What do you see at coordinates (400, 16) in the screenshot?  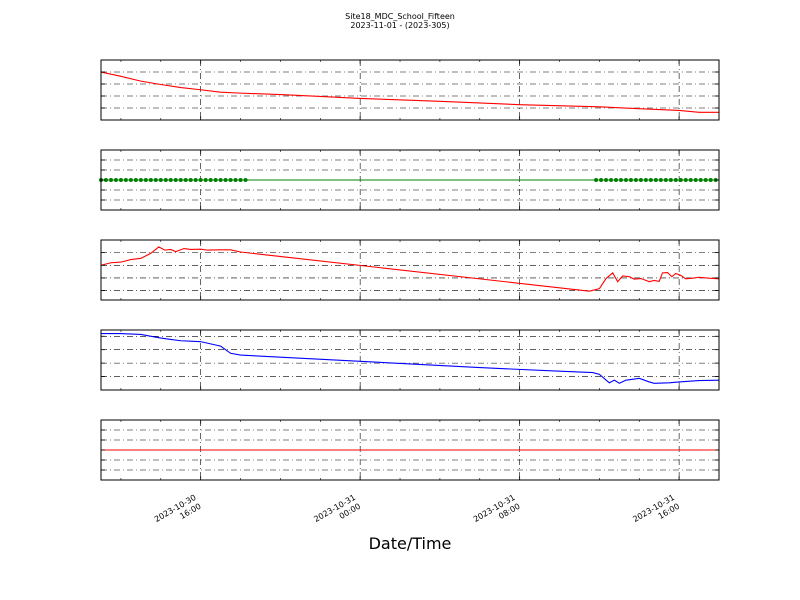 I see `chart-title: Site18_MDC_School_Fifteen` at bounding box center [400, 16].